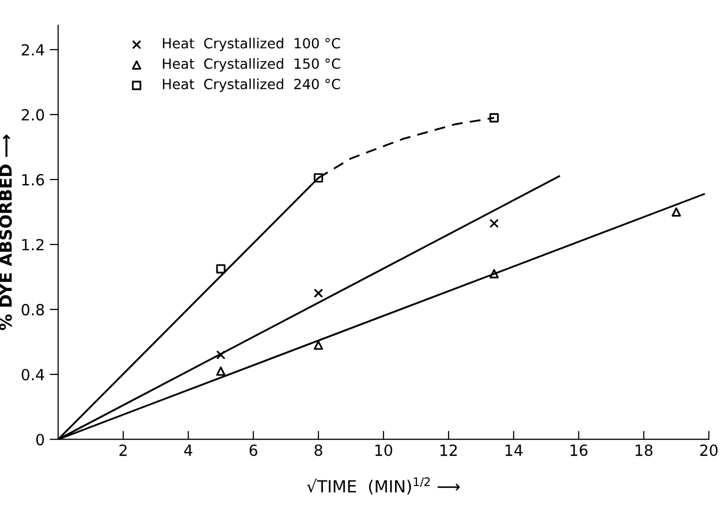 The width and height of the screenshot is (727, 505). I want to click on x-tick-label: 18, so click(644, 450).